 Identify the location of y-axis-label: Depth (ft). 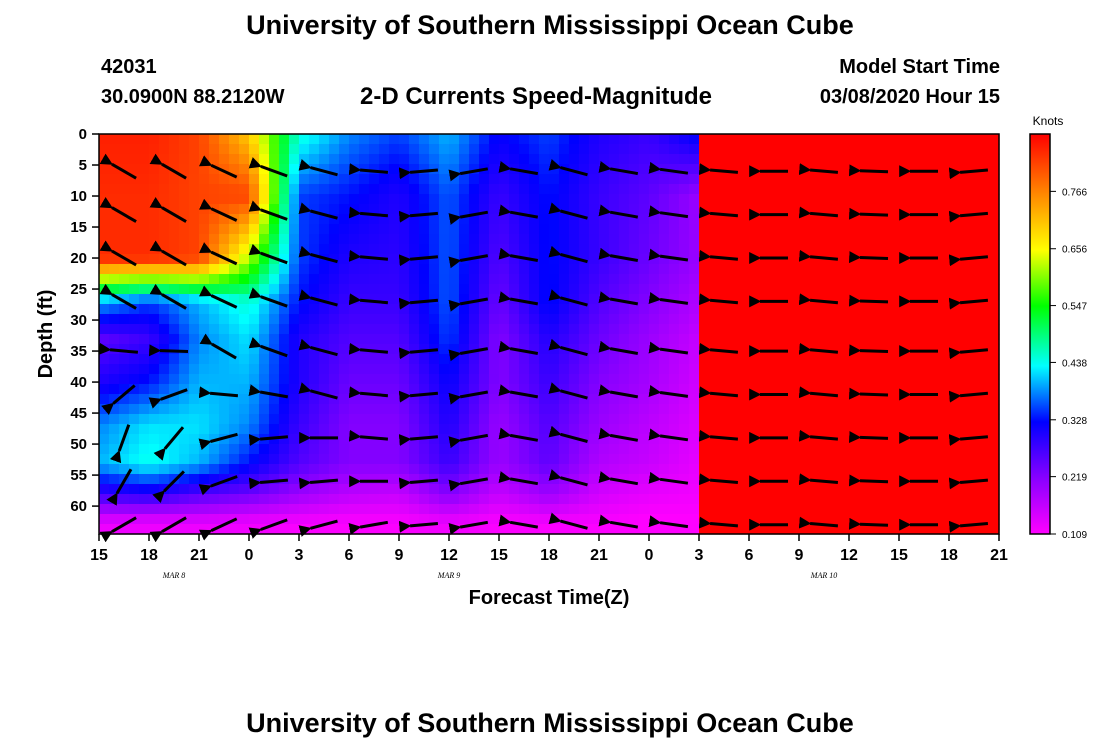
(46, 334).